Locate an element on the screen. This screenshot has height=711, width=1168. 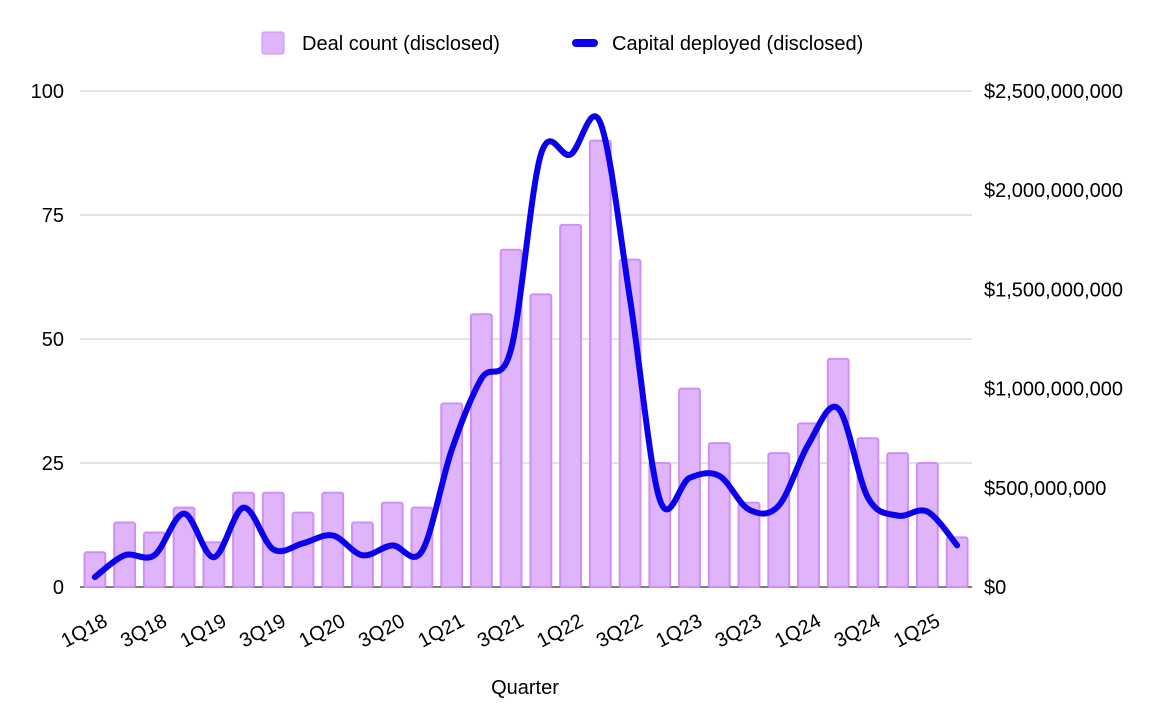
x-axis-title: Quarter is located at coordinates (525, 688).